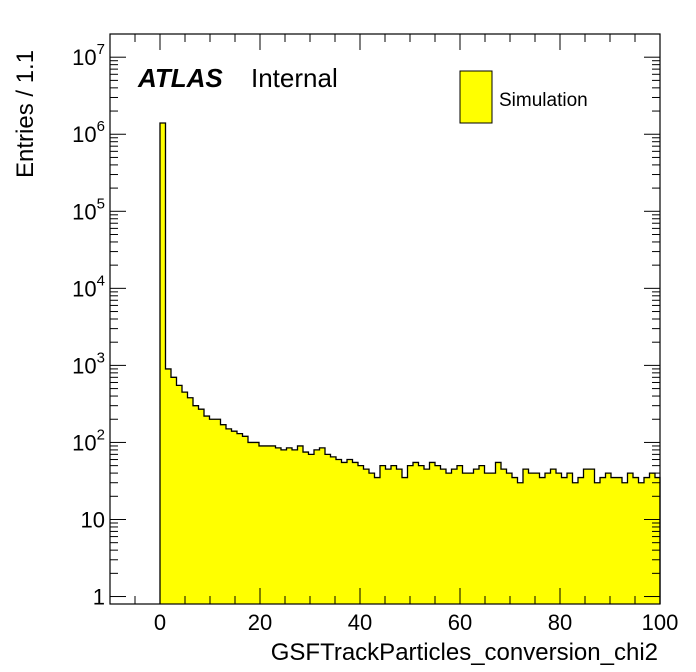  What do you see at coordinates (88, 286) in the screenshot?
I see `y-tick-label: 10⁴` at bounding box center [88, 286].